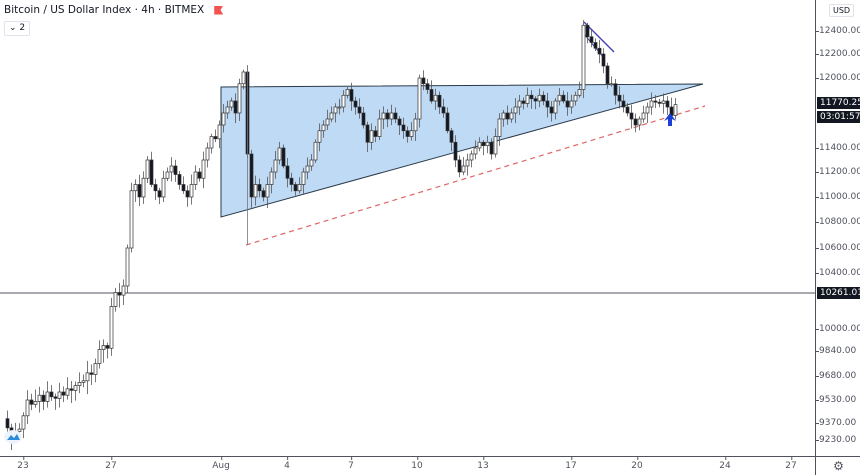 Image resolution: width=860 pixels, height=475 pixels. I want to click on price-tick: 11000.00, so click(838, 197).